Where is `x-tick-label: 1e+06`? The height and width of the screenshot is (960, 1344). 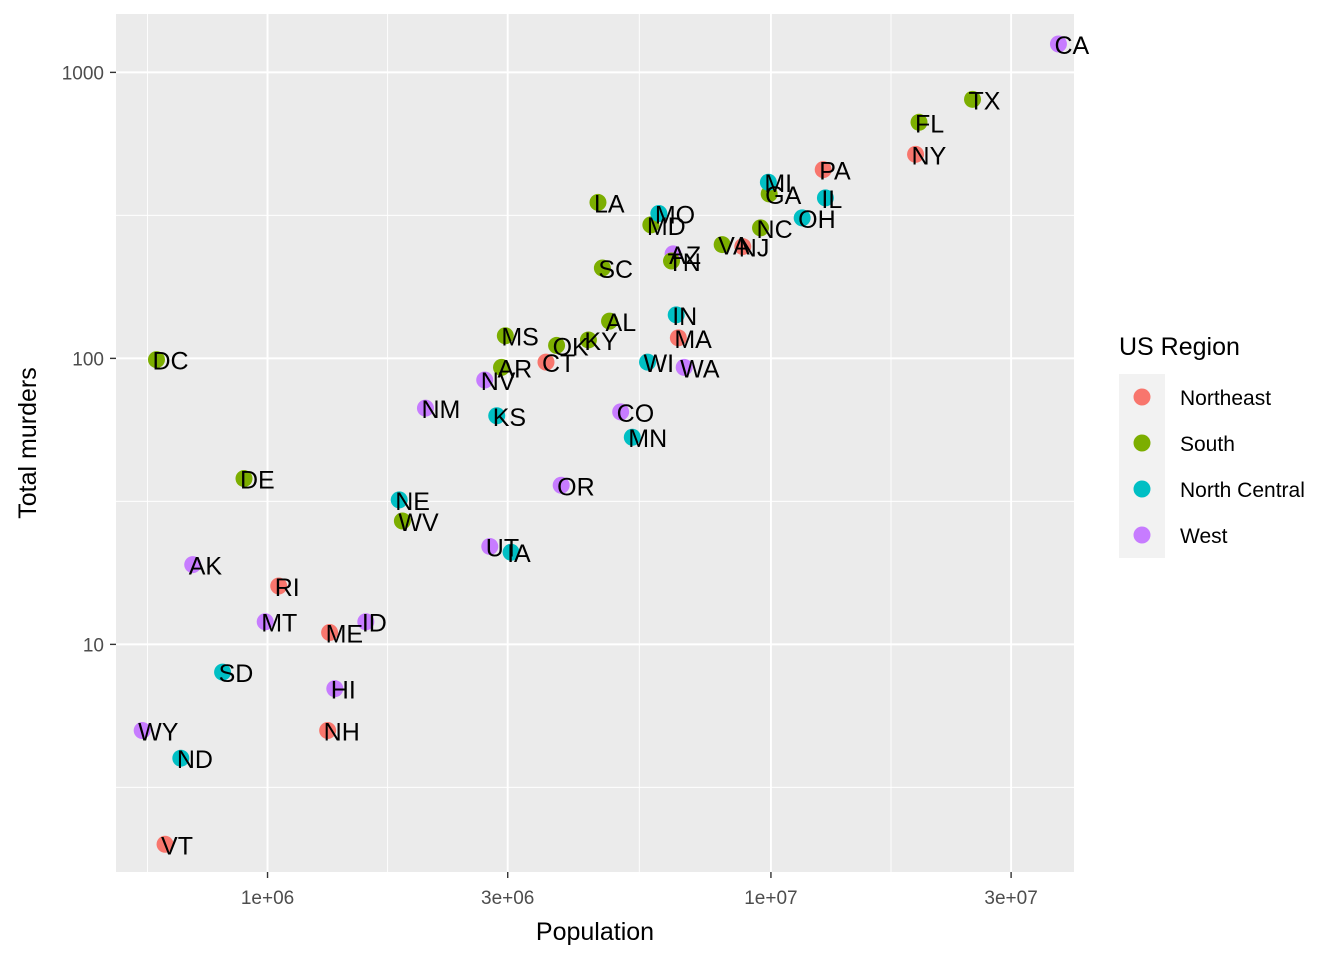 x-tick-label: 1e+06 is located at coordinates (267, 898).